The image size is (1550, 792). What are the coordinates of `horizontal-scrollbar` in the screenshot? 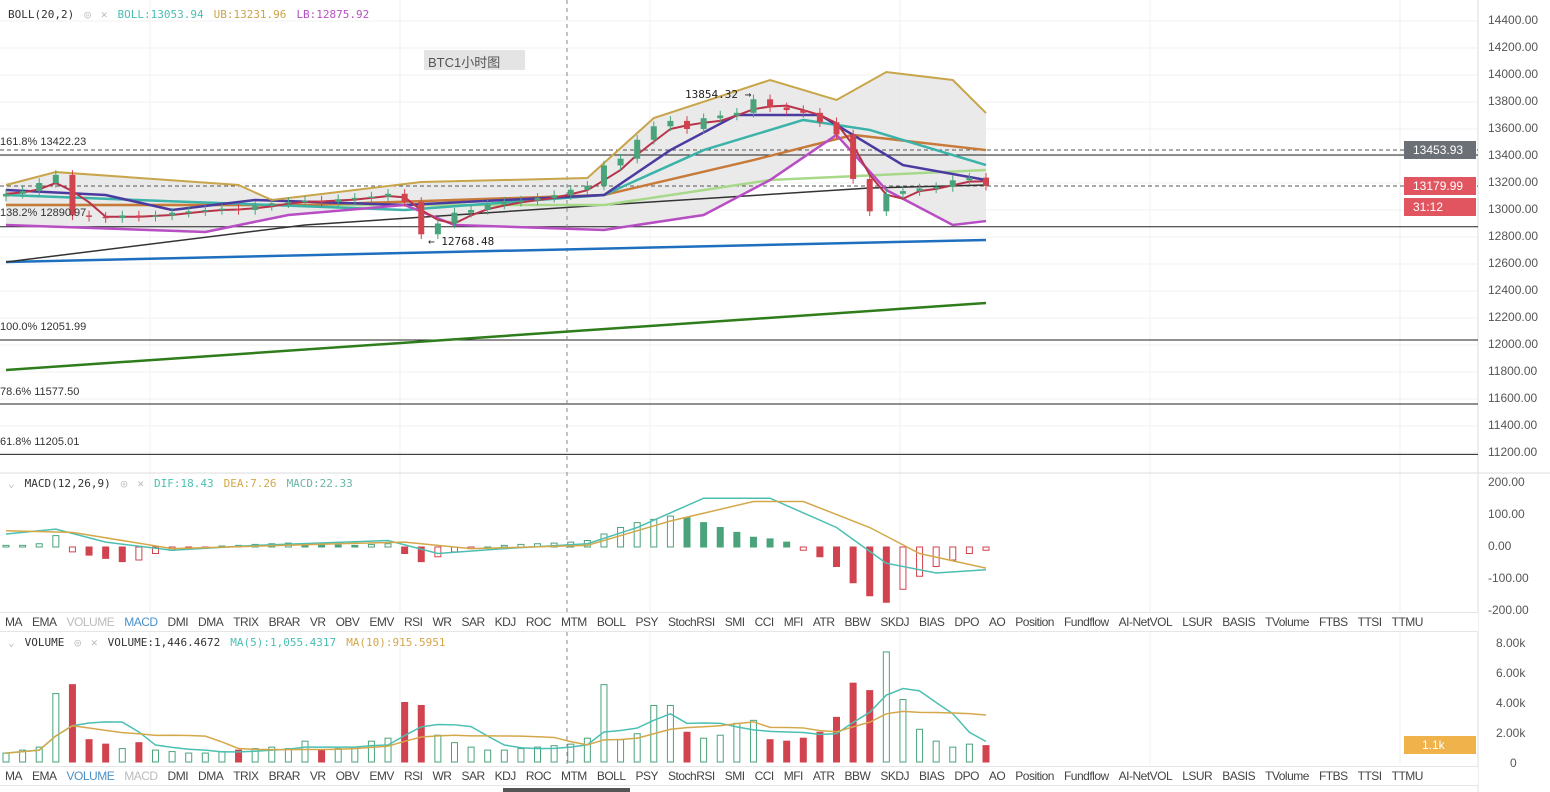 It's located at (566, 790).